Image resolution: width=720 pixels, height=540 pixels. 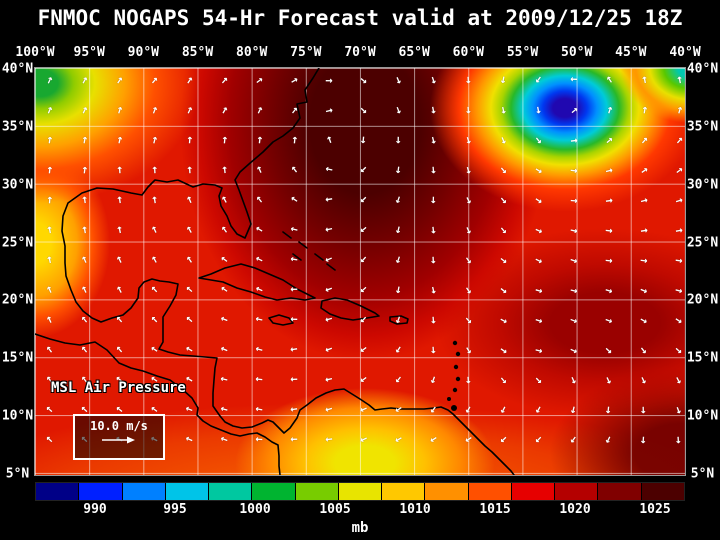 What do you see at coordinates (360, 52) in the screenshot?
I see `lon-label: 70°W` at bounding box center [360, 52].